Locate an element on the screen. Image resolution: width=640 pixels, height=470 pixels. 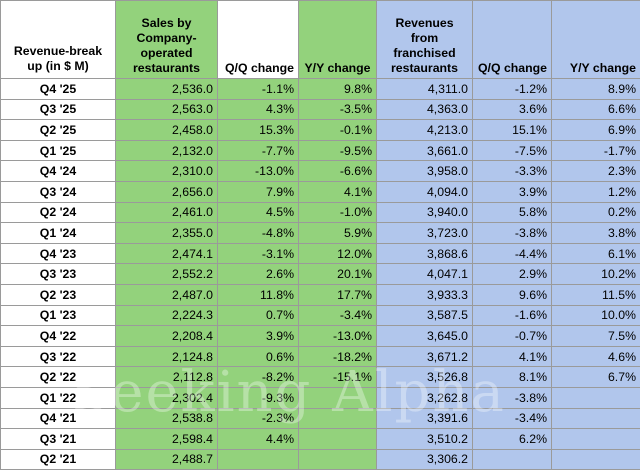
cell-period: Q3 '24 is located at coordinates (58, 191).